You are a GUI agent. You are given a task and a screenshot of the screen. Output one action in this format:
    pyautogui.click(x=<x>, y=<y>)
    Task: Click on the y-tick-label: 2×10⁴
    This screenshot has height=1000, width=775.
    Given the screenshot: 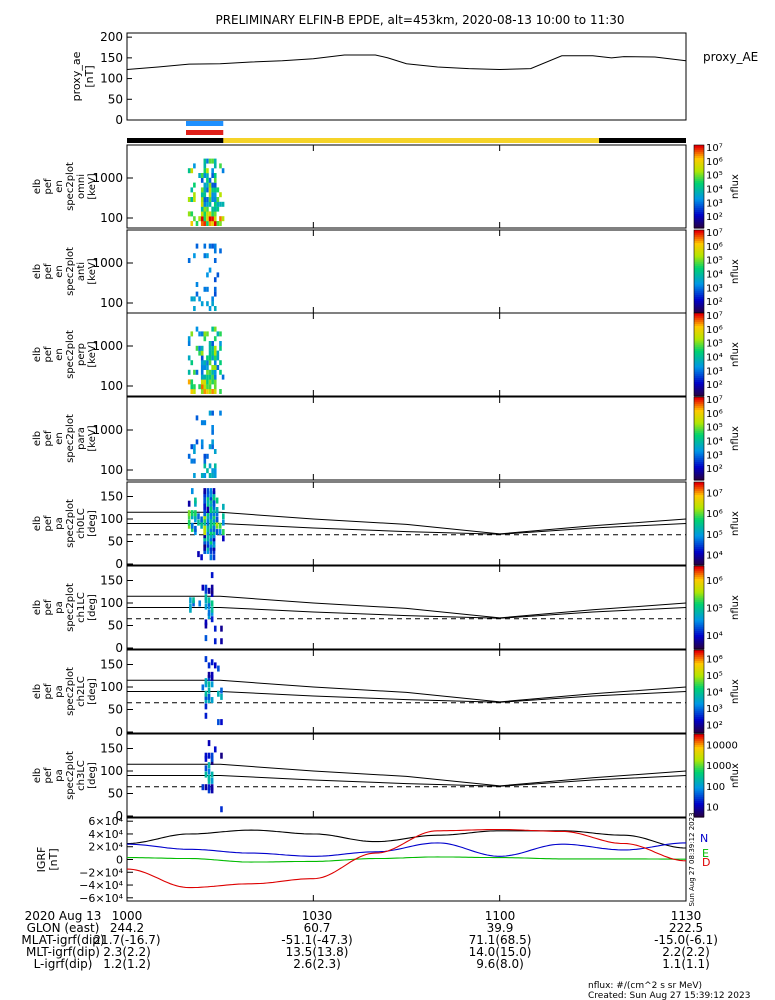 What is the action you would take?
    pyautogui.click(x=105, y=847)
    